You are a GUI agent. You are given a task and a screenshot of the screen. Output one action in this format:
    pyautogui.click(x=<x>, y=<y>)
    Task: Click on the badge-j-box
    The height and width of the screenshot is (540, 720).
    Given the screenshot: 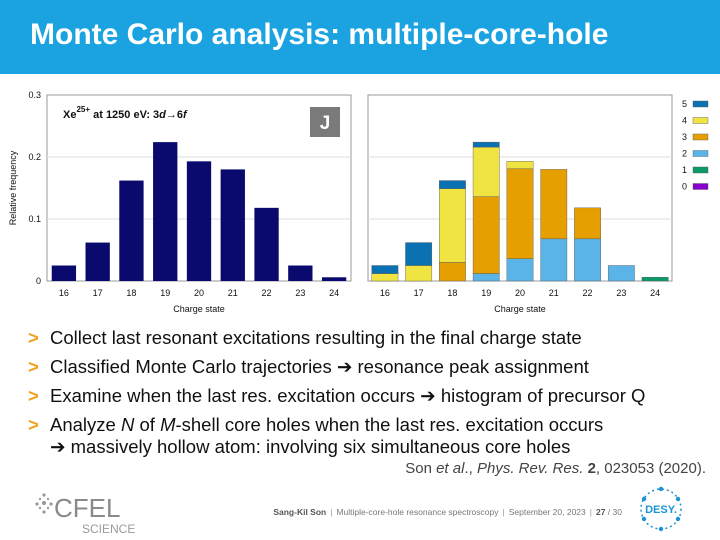 What is the action you would take?
    pyautogui.click(x=325, y=122)
    